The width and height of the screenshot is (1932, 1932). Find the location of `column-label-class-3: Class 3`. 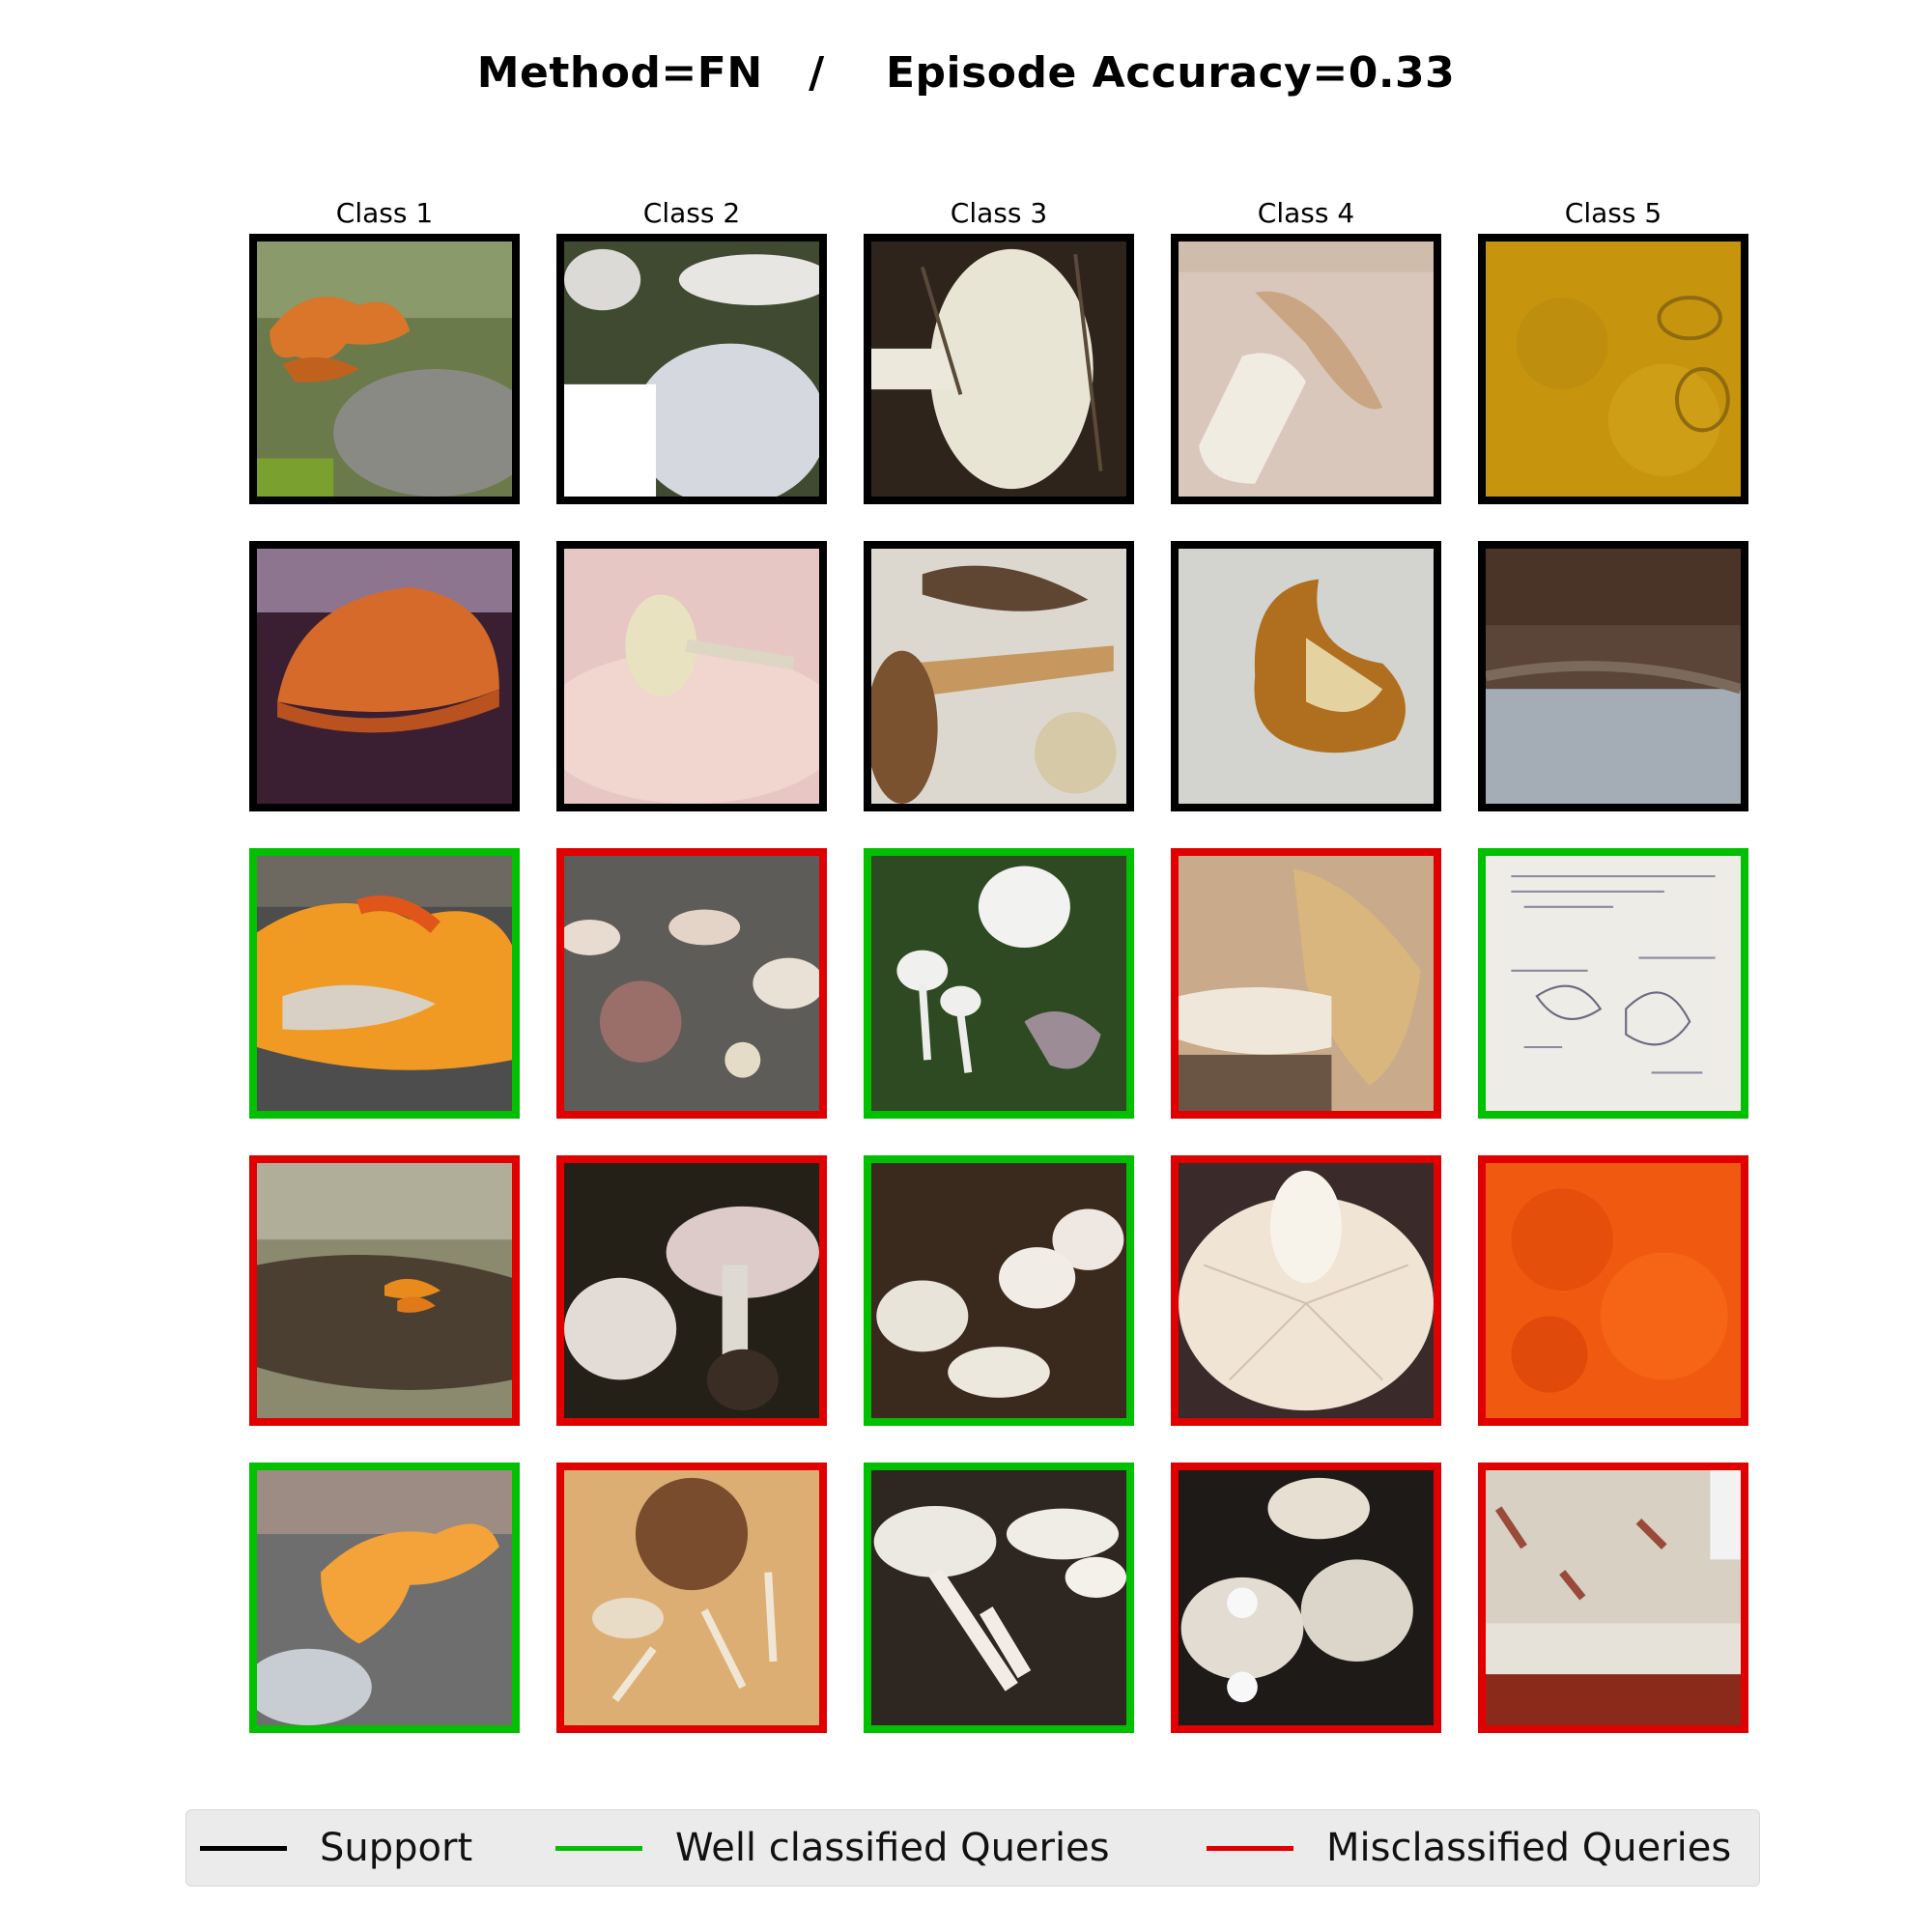

column-label-class-3: Class 3 is located at coordinates (999, 213).